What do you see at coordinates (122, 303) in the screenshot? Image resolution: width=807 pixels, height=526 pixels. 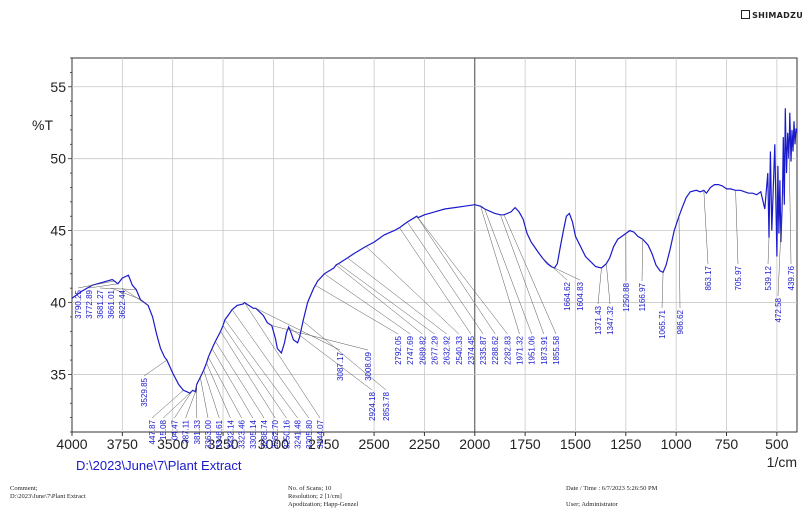 I see `peak-label: 3622.44` at bounding box center [122, 303].